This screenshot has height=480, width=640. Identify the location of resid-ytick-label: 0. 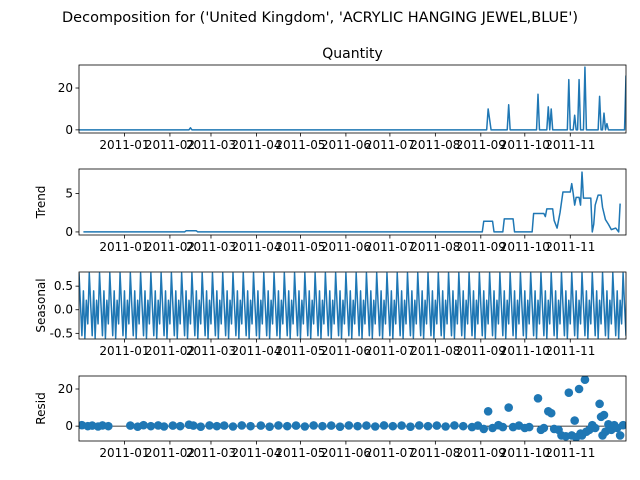
(69, 426).